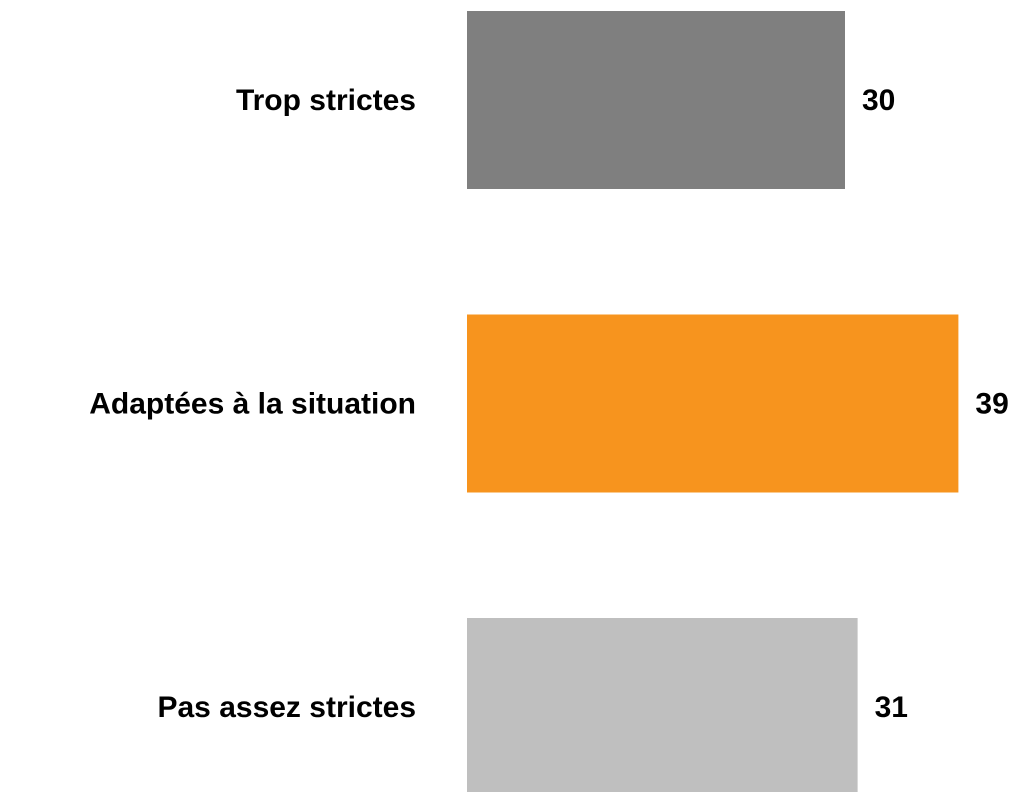 This screenshot has height=792, width=1019. I want to click on value-label: 31, so click(891, 707).